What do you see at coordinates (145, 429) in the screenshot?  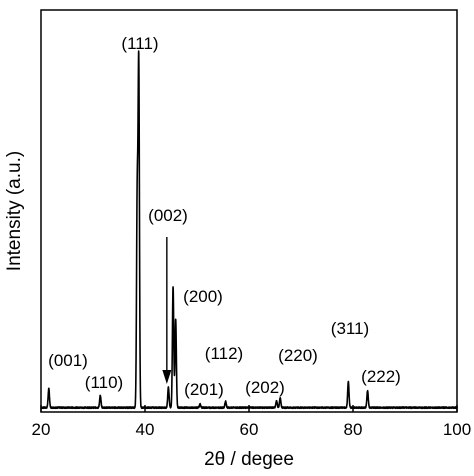 I see `x-tick-label: 40` at bounding box center [145, 429].